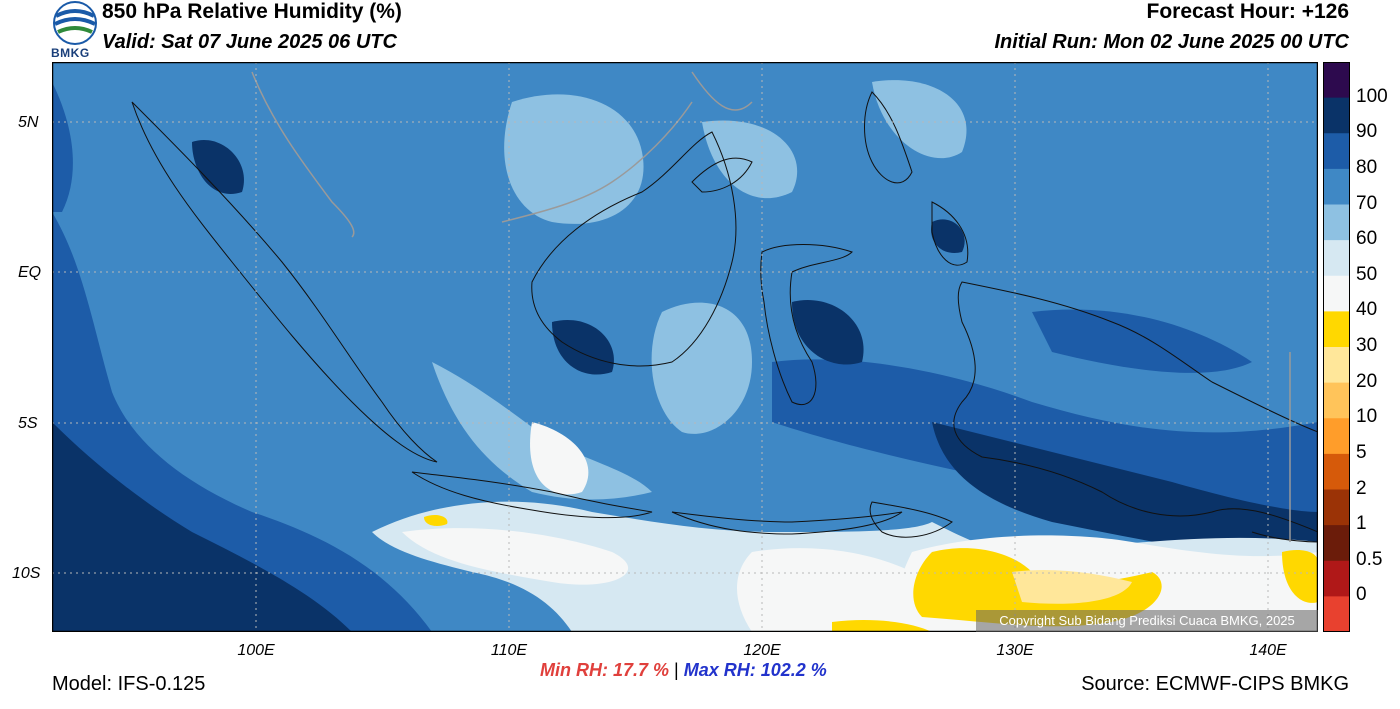  I want to click on lat-label-5n: 5N, so click(28, 122).